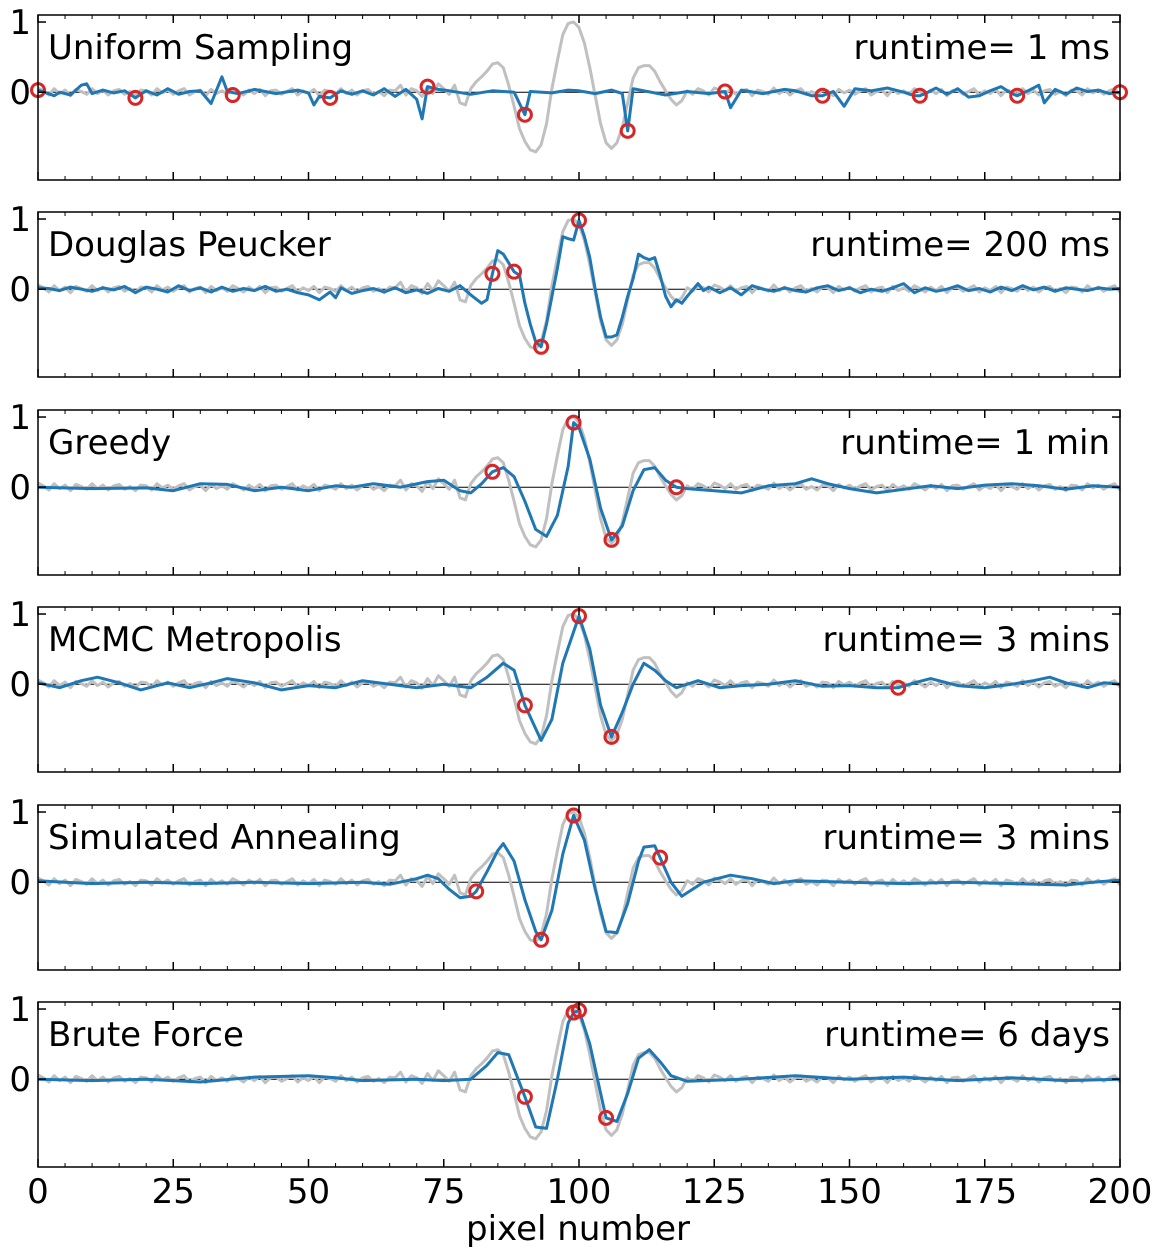 The width and height of the screenshot is (1163, 1256). Describe the element at coordinates (195, 640) in the screenshot. I see `panel-method-label: MCMC Metropolis` at that location.